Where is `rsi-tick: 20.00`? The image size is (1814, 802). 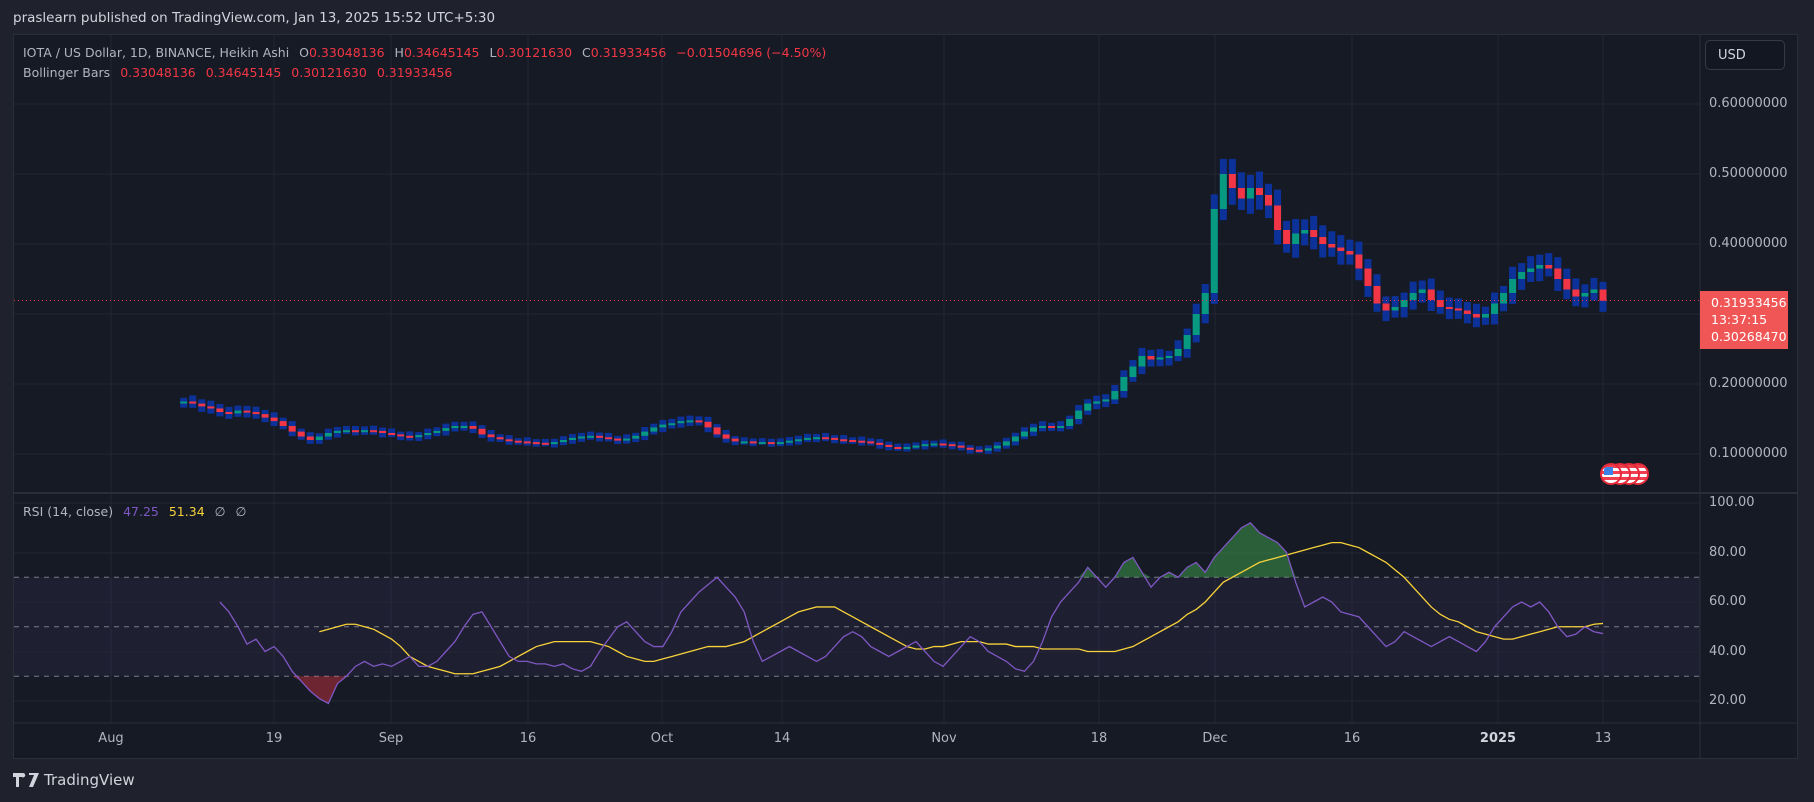 rsi-tick: 20.00 is located at coordinates (1728, 700).